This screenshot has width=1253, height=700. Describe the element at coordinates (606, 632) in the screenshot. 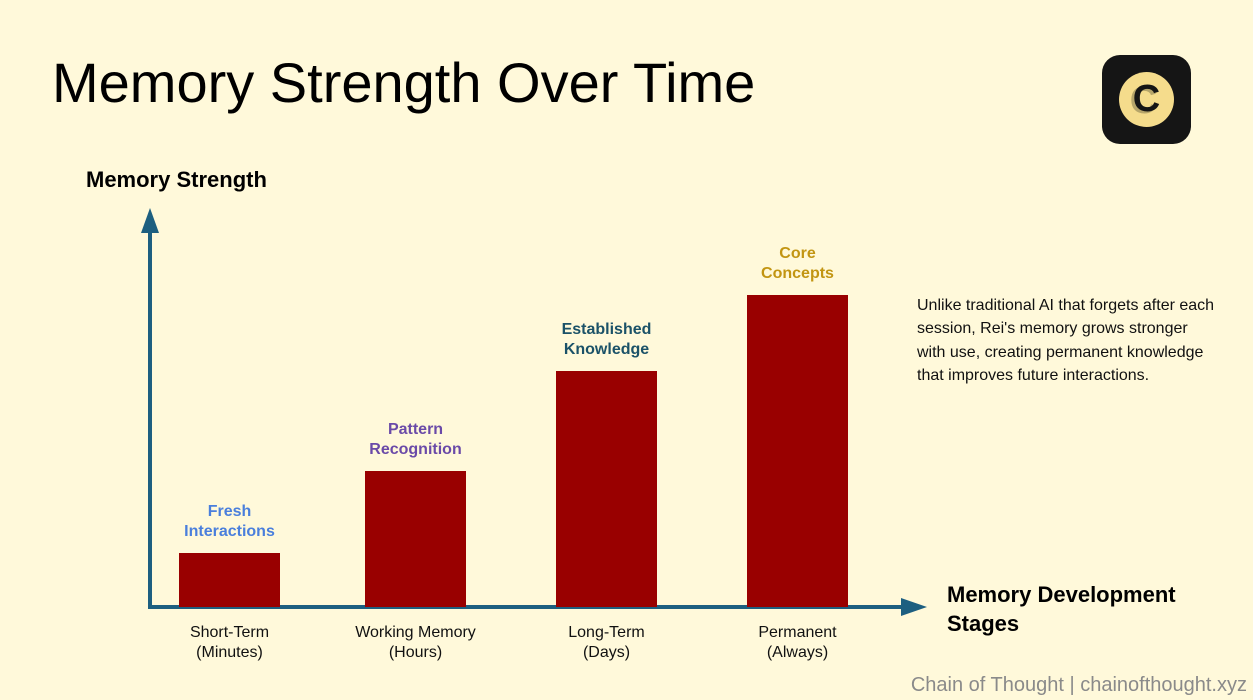

I see `x-tick-label: Long-Term` at that location.